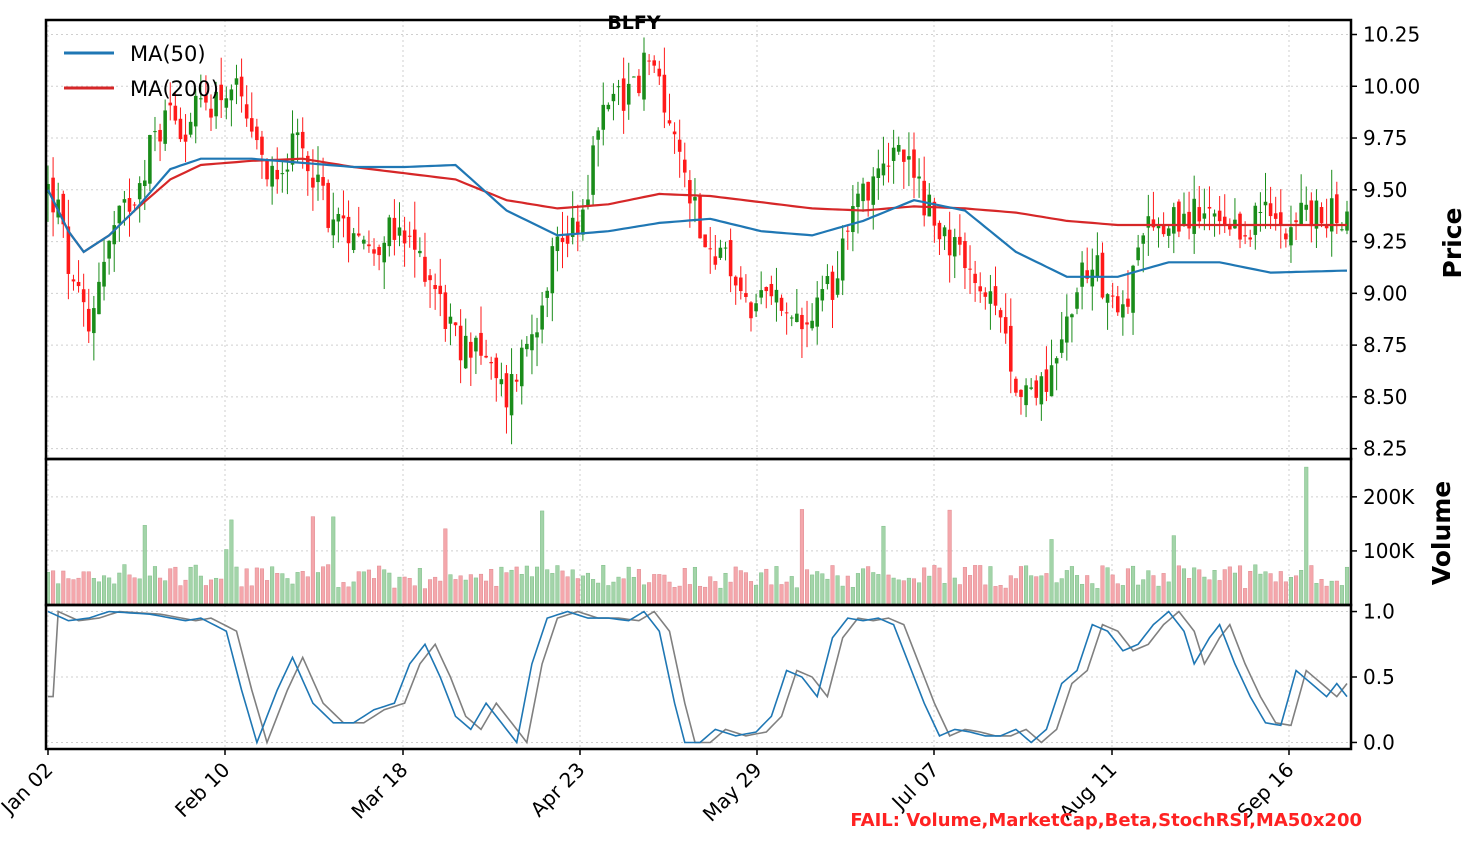 The image size is (1479, 855). Describe the element at coordinates (1379, 742) in the screenshot. I see `stoch-tick-label: 0.0` at that location.